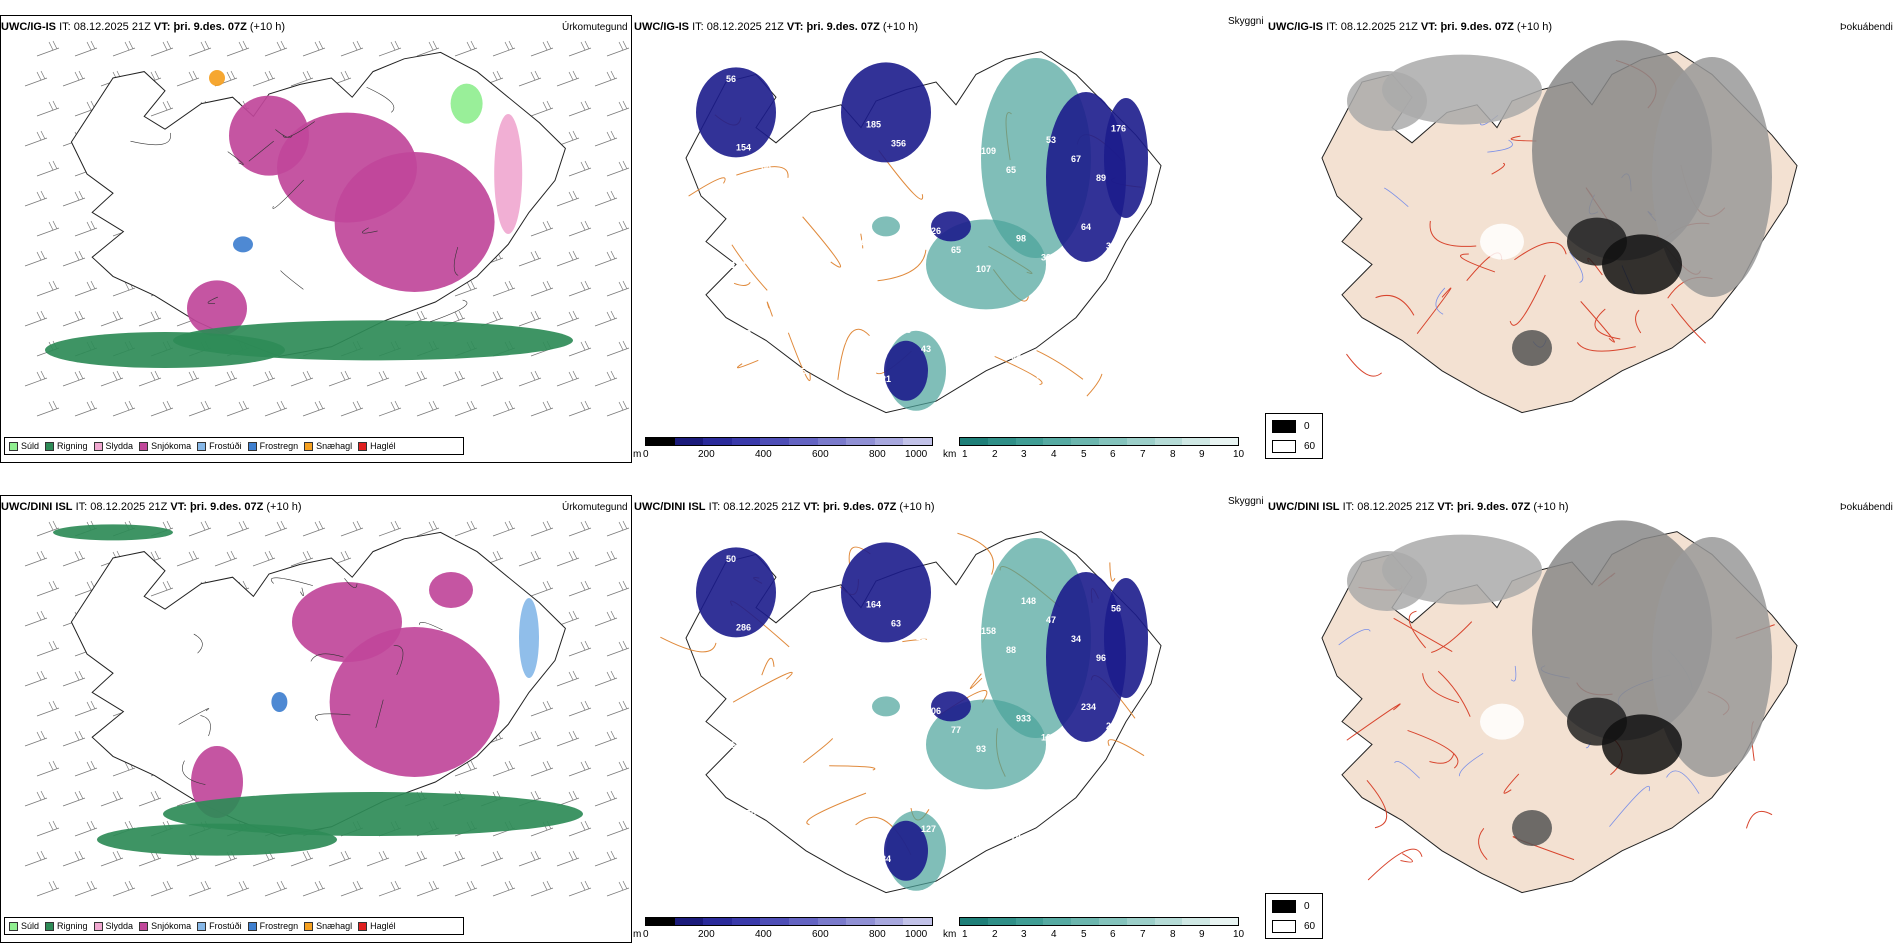 Image resolution: width=1900 pixels, height=950 pixels. I want to click on cloudbase-value-label: 39, so click(1046, 258).